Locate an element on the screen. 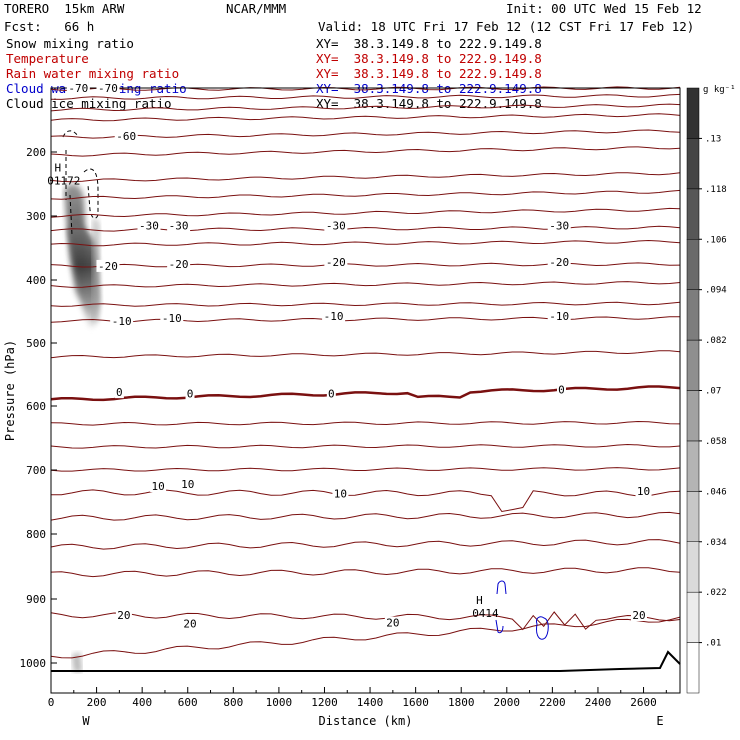 This screenshot has width=740, height=740. colorbar-label-4: .058 is located at coordinates (716, 442).